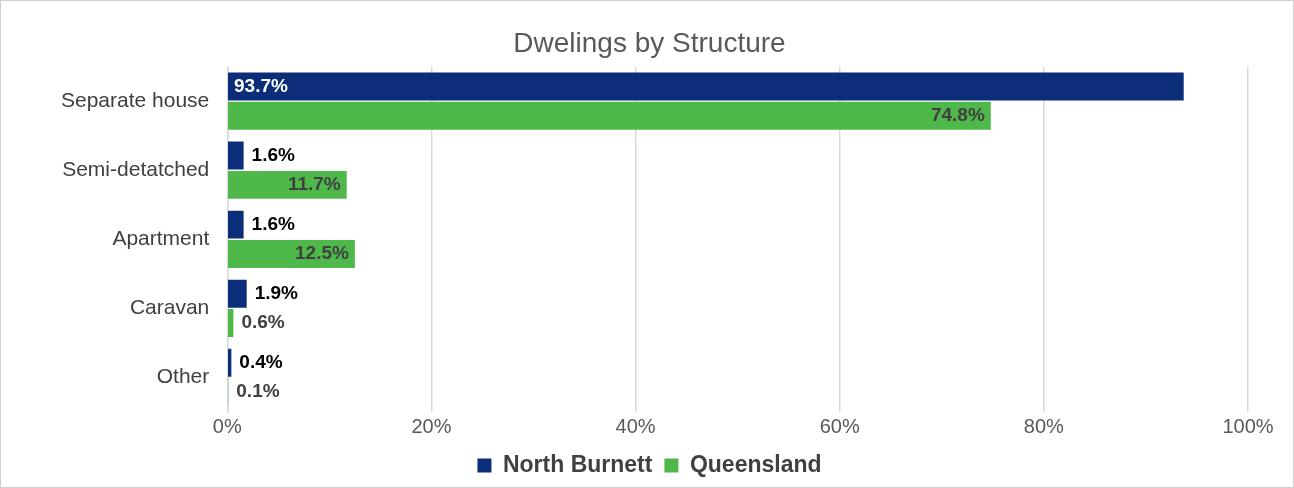  Describe the element at coordinates (322, 253) in the screenshot. I see `data-label: 12.5%` at that location.